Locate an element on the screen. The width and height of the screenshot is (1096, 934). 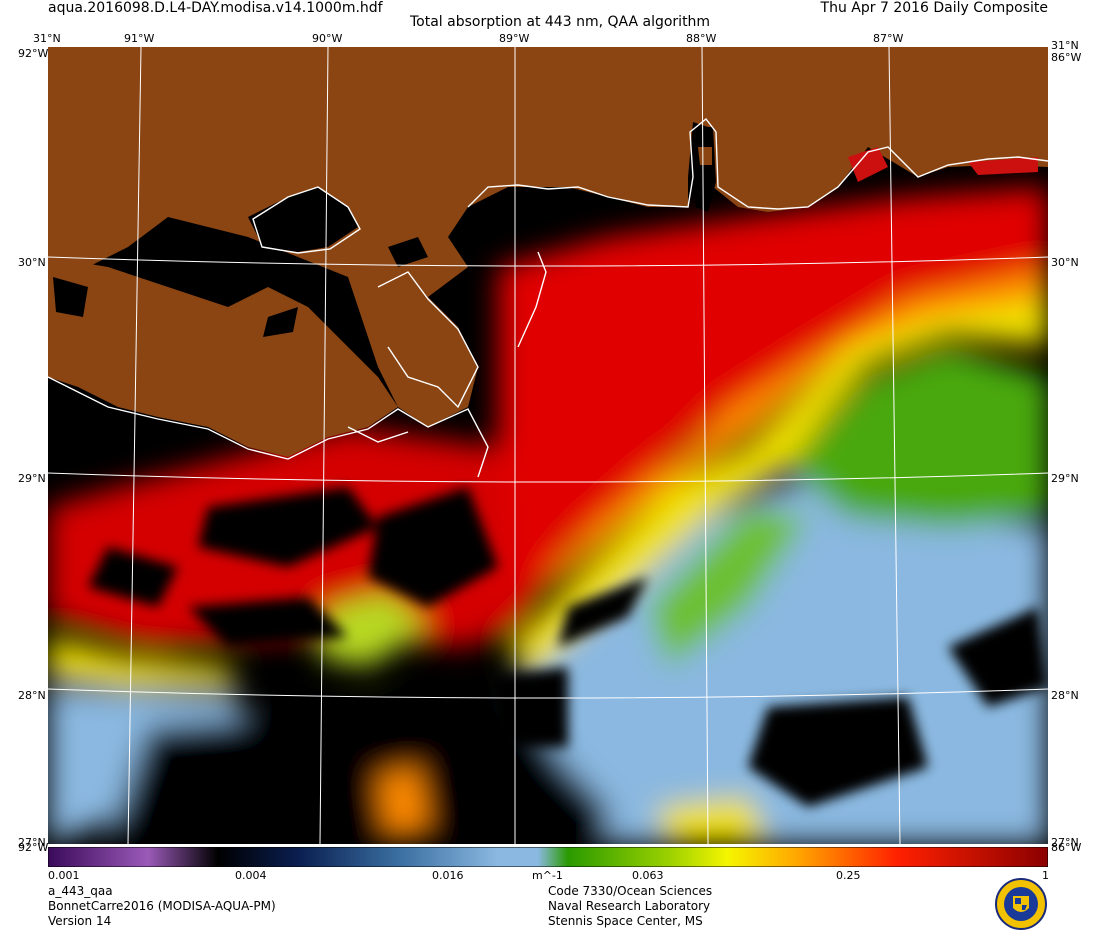
nrl-seal-logo is located at coordinates (1021, 904).